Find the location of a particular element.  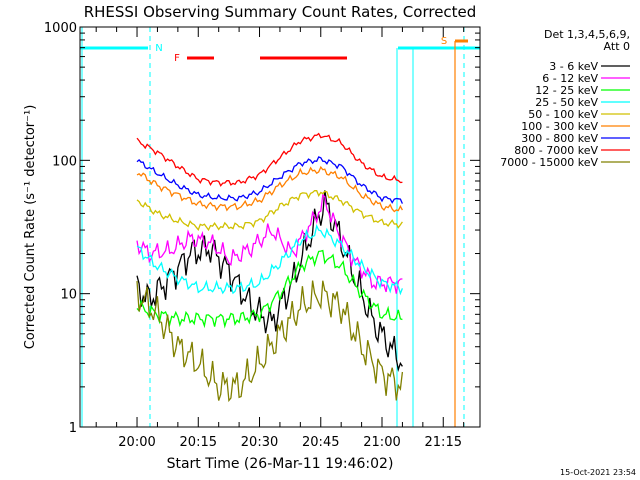

legend-header: Det 1,3,4,5,6,9,Att 0 is located at coordinates (587, 40).